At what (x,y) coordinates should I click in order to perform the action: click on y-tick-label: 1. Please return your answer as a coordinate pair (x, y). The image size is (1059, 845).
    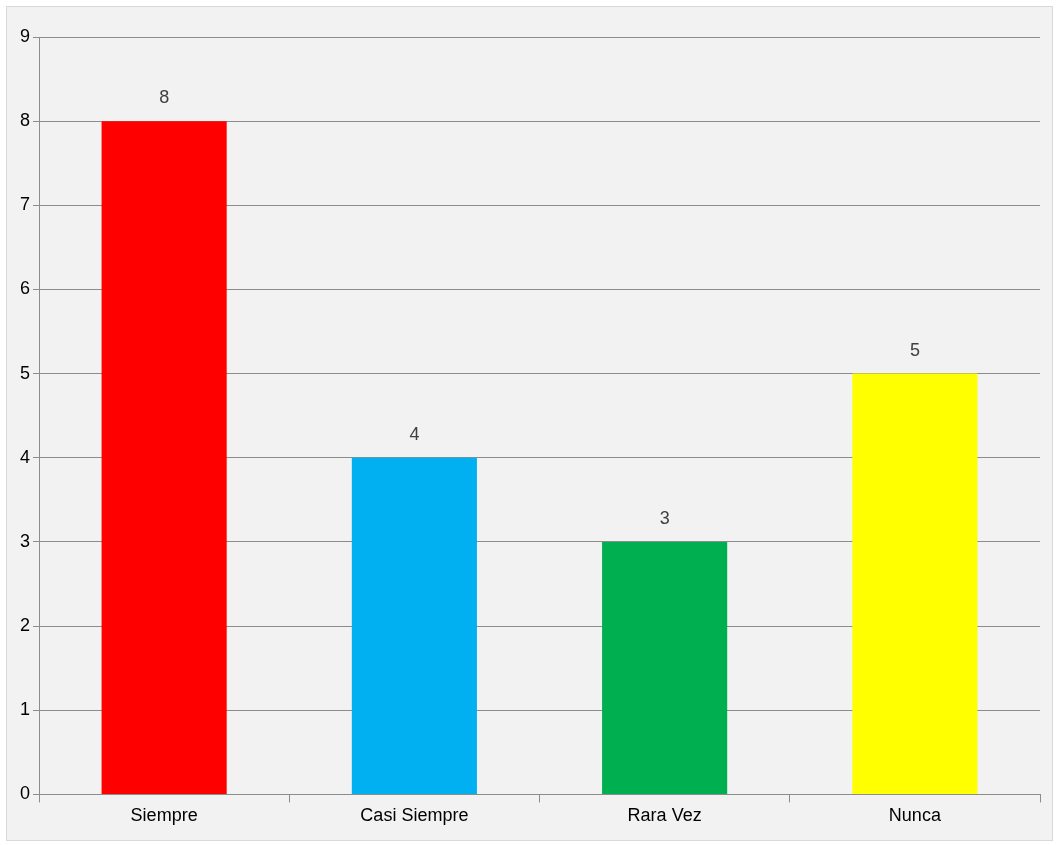
    Looking at the image, I should click on (25, 709).